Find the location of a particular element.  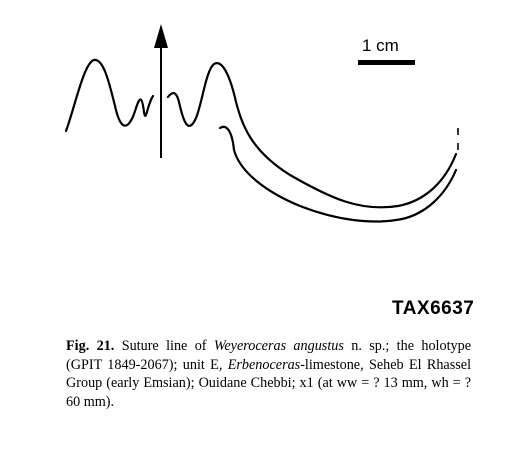

scale-bar is located at coordinates (386, 62).